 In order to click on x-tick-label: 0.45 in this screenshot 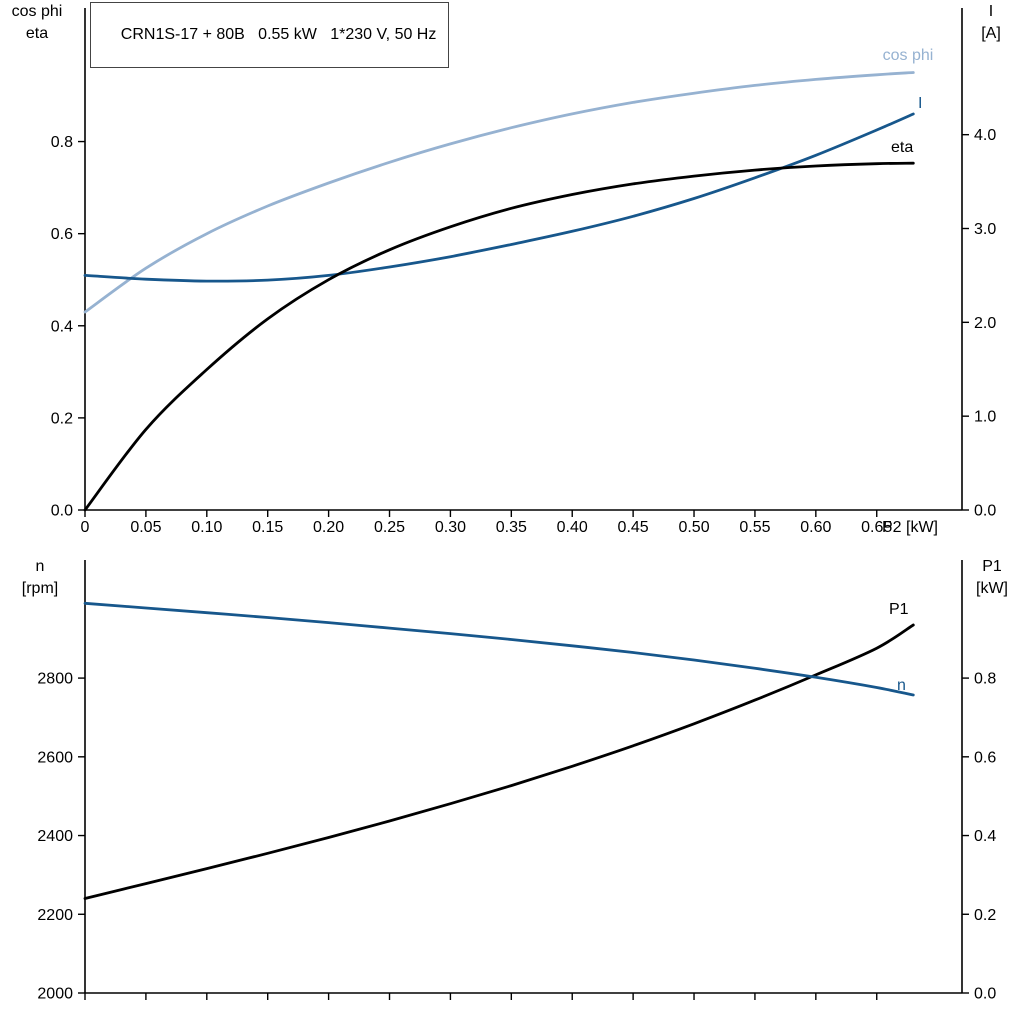, I will do `click(633, 527)`.